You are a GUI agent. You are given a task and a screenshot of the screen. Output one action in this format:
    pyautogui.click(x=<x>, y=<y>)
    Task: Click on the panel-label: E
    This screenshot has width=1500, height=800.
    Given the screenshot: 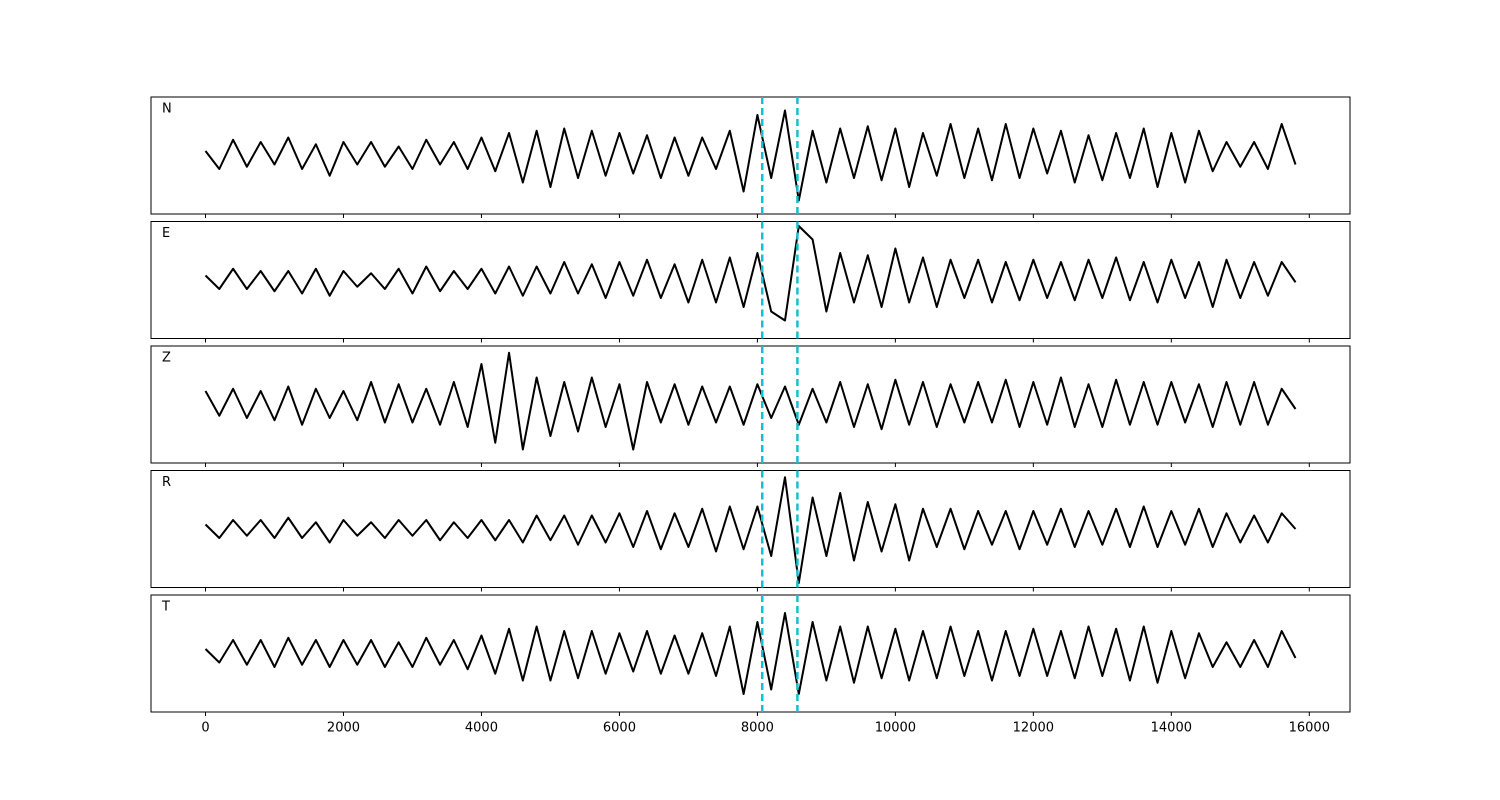 What is the action you would take?
    pyautogui.click(x=166, y=233)
    